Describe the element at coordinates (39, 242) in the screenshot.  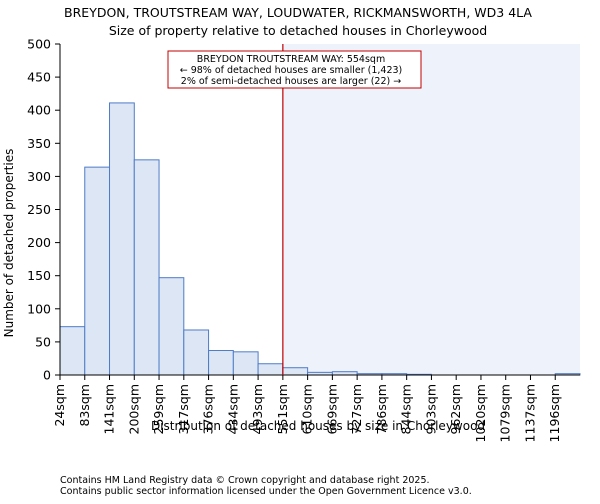
I see `y-tick-label: 200` at that location.